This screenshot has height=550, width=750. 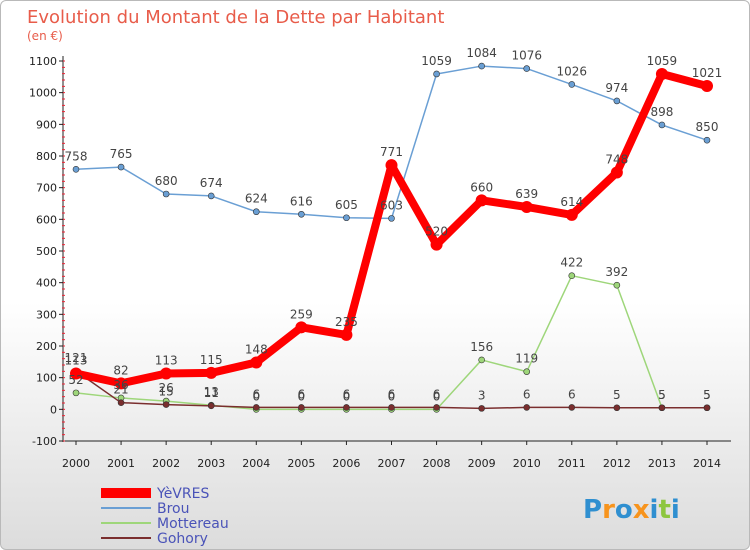 What do you see at coordinates (482, 395) in the screenshot?
I see `data-label: 3` at bounding box center [482, 395].